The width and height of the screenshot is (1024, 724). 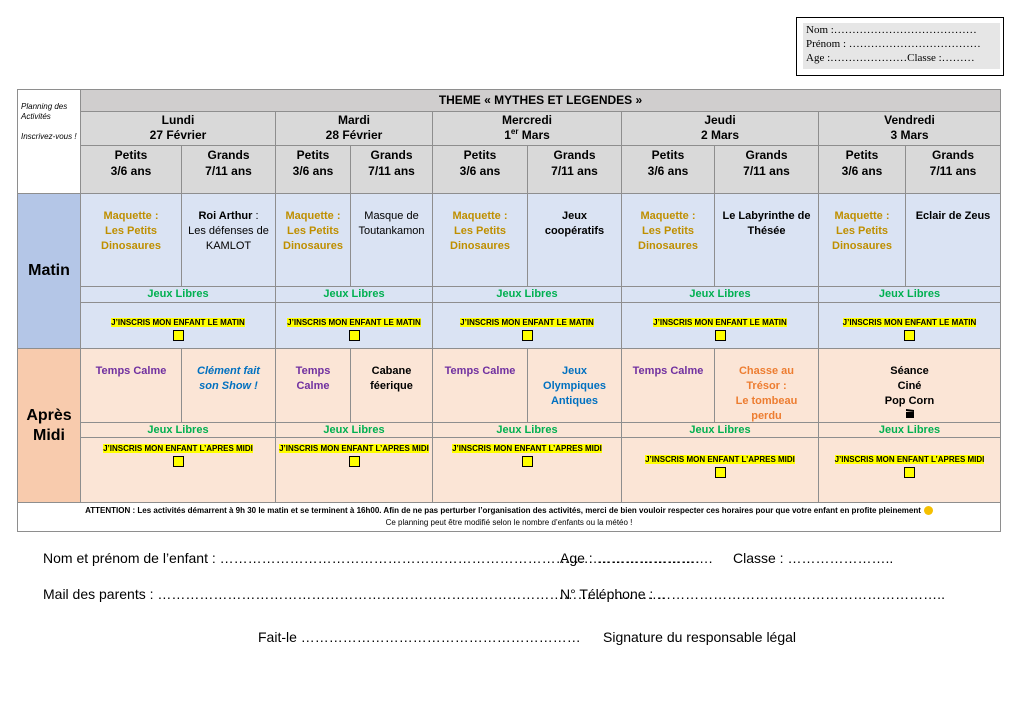 I want to click on activity: Clément fait son Show !, so click(x=228, y=385).